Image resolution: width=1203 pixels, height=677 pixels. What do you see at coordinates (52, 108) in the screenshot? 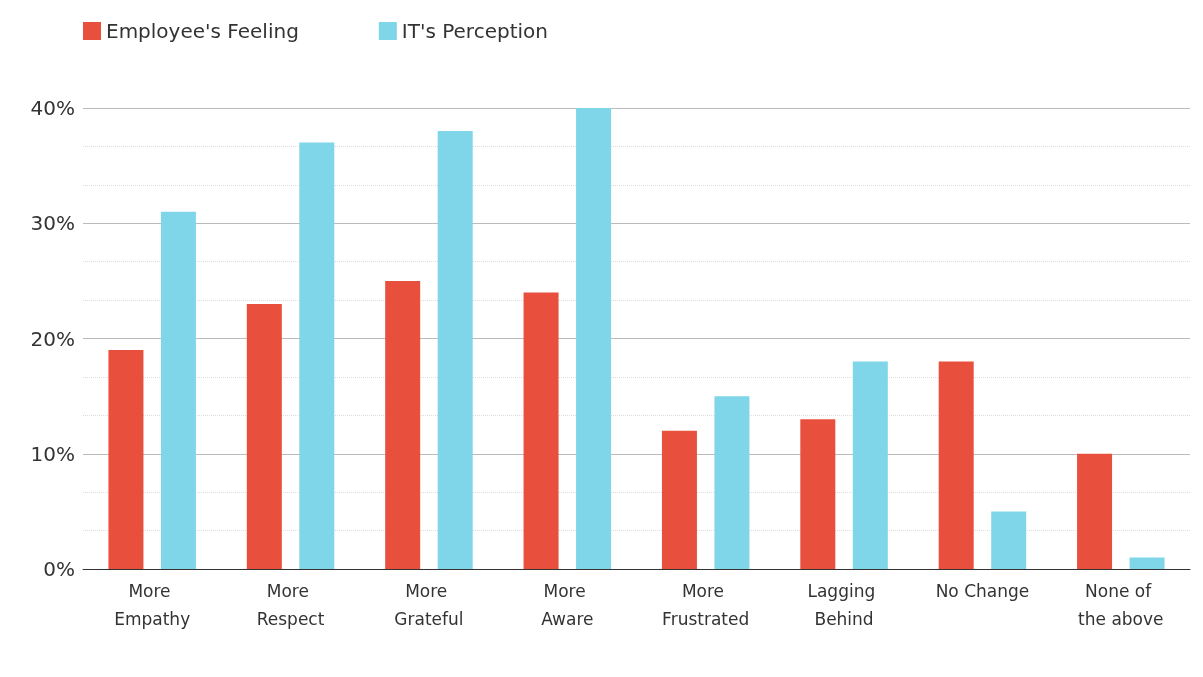
I see `y-tick-label: 40%` at bounding box center [52, 108].